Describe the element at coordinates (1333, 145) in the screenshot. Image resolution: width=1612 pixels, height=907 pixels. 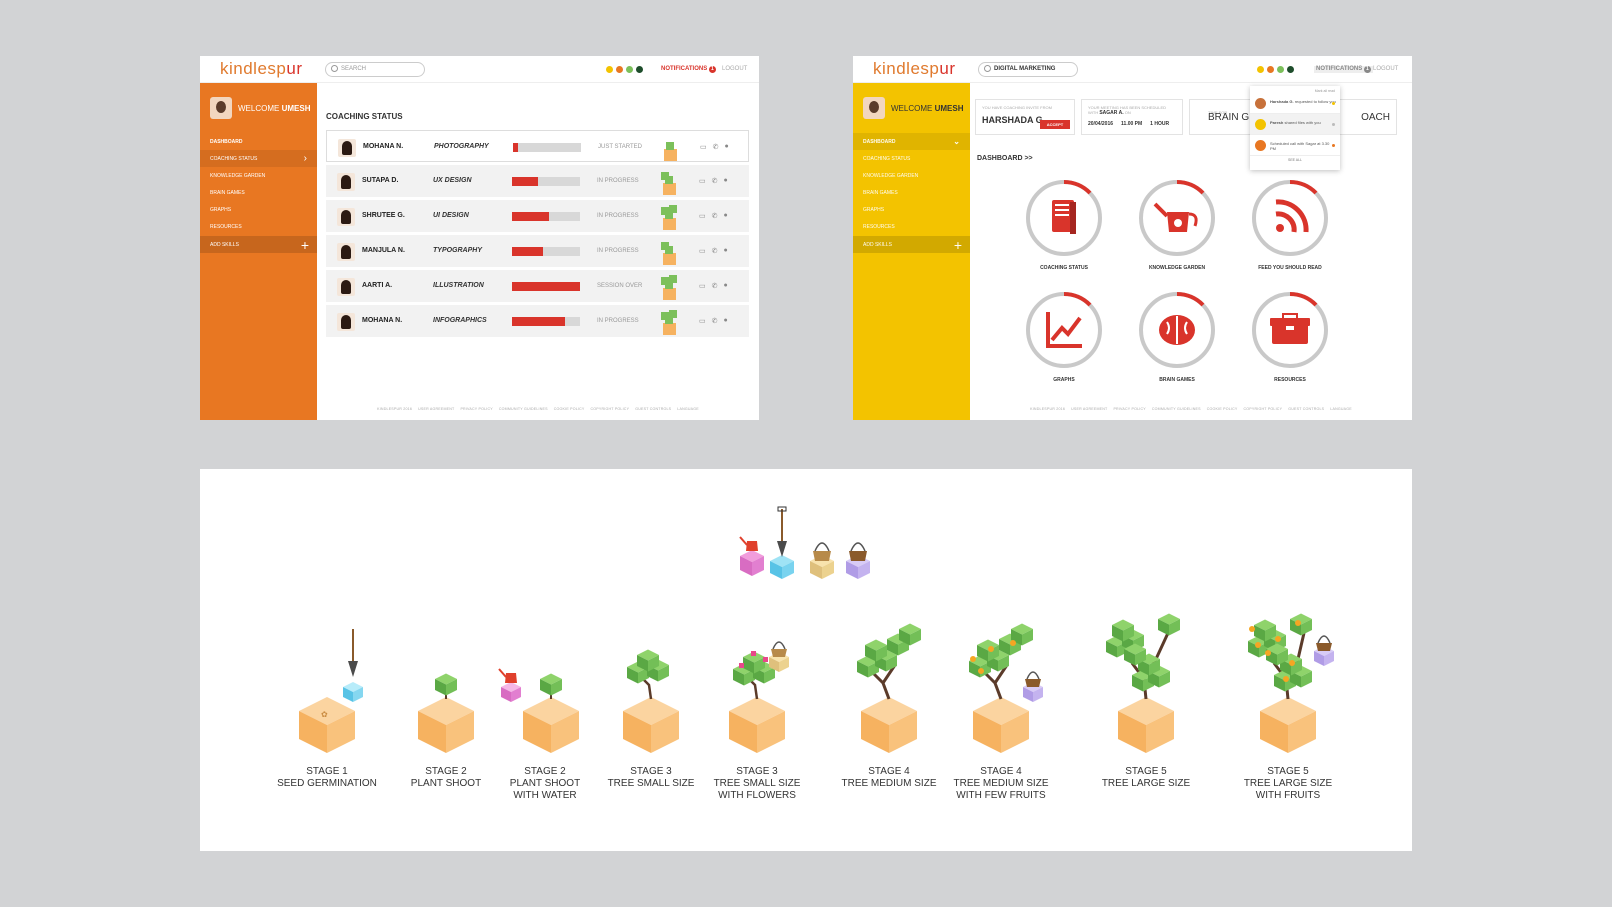
I see `unread-dot` at that location.